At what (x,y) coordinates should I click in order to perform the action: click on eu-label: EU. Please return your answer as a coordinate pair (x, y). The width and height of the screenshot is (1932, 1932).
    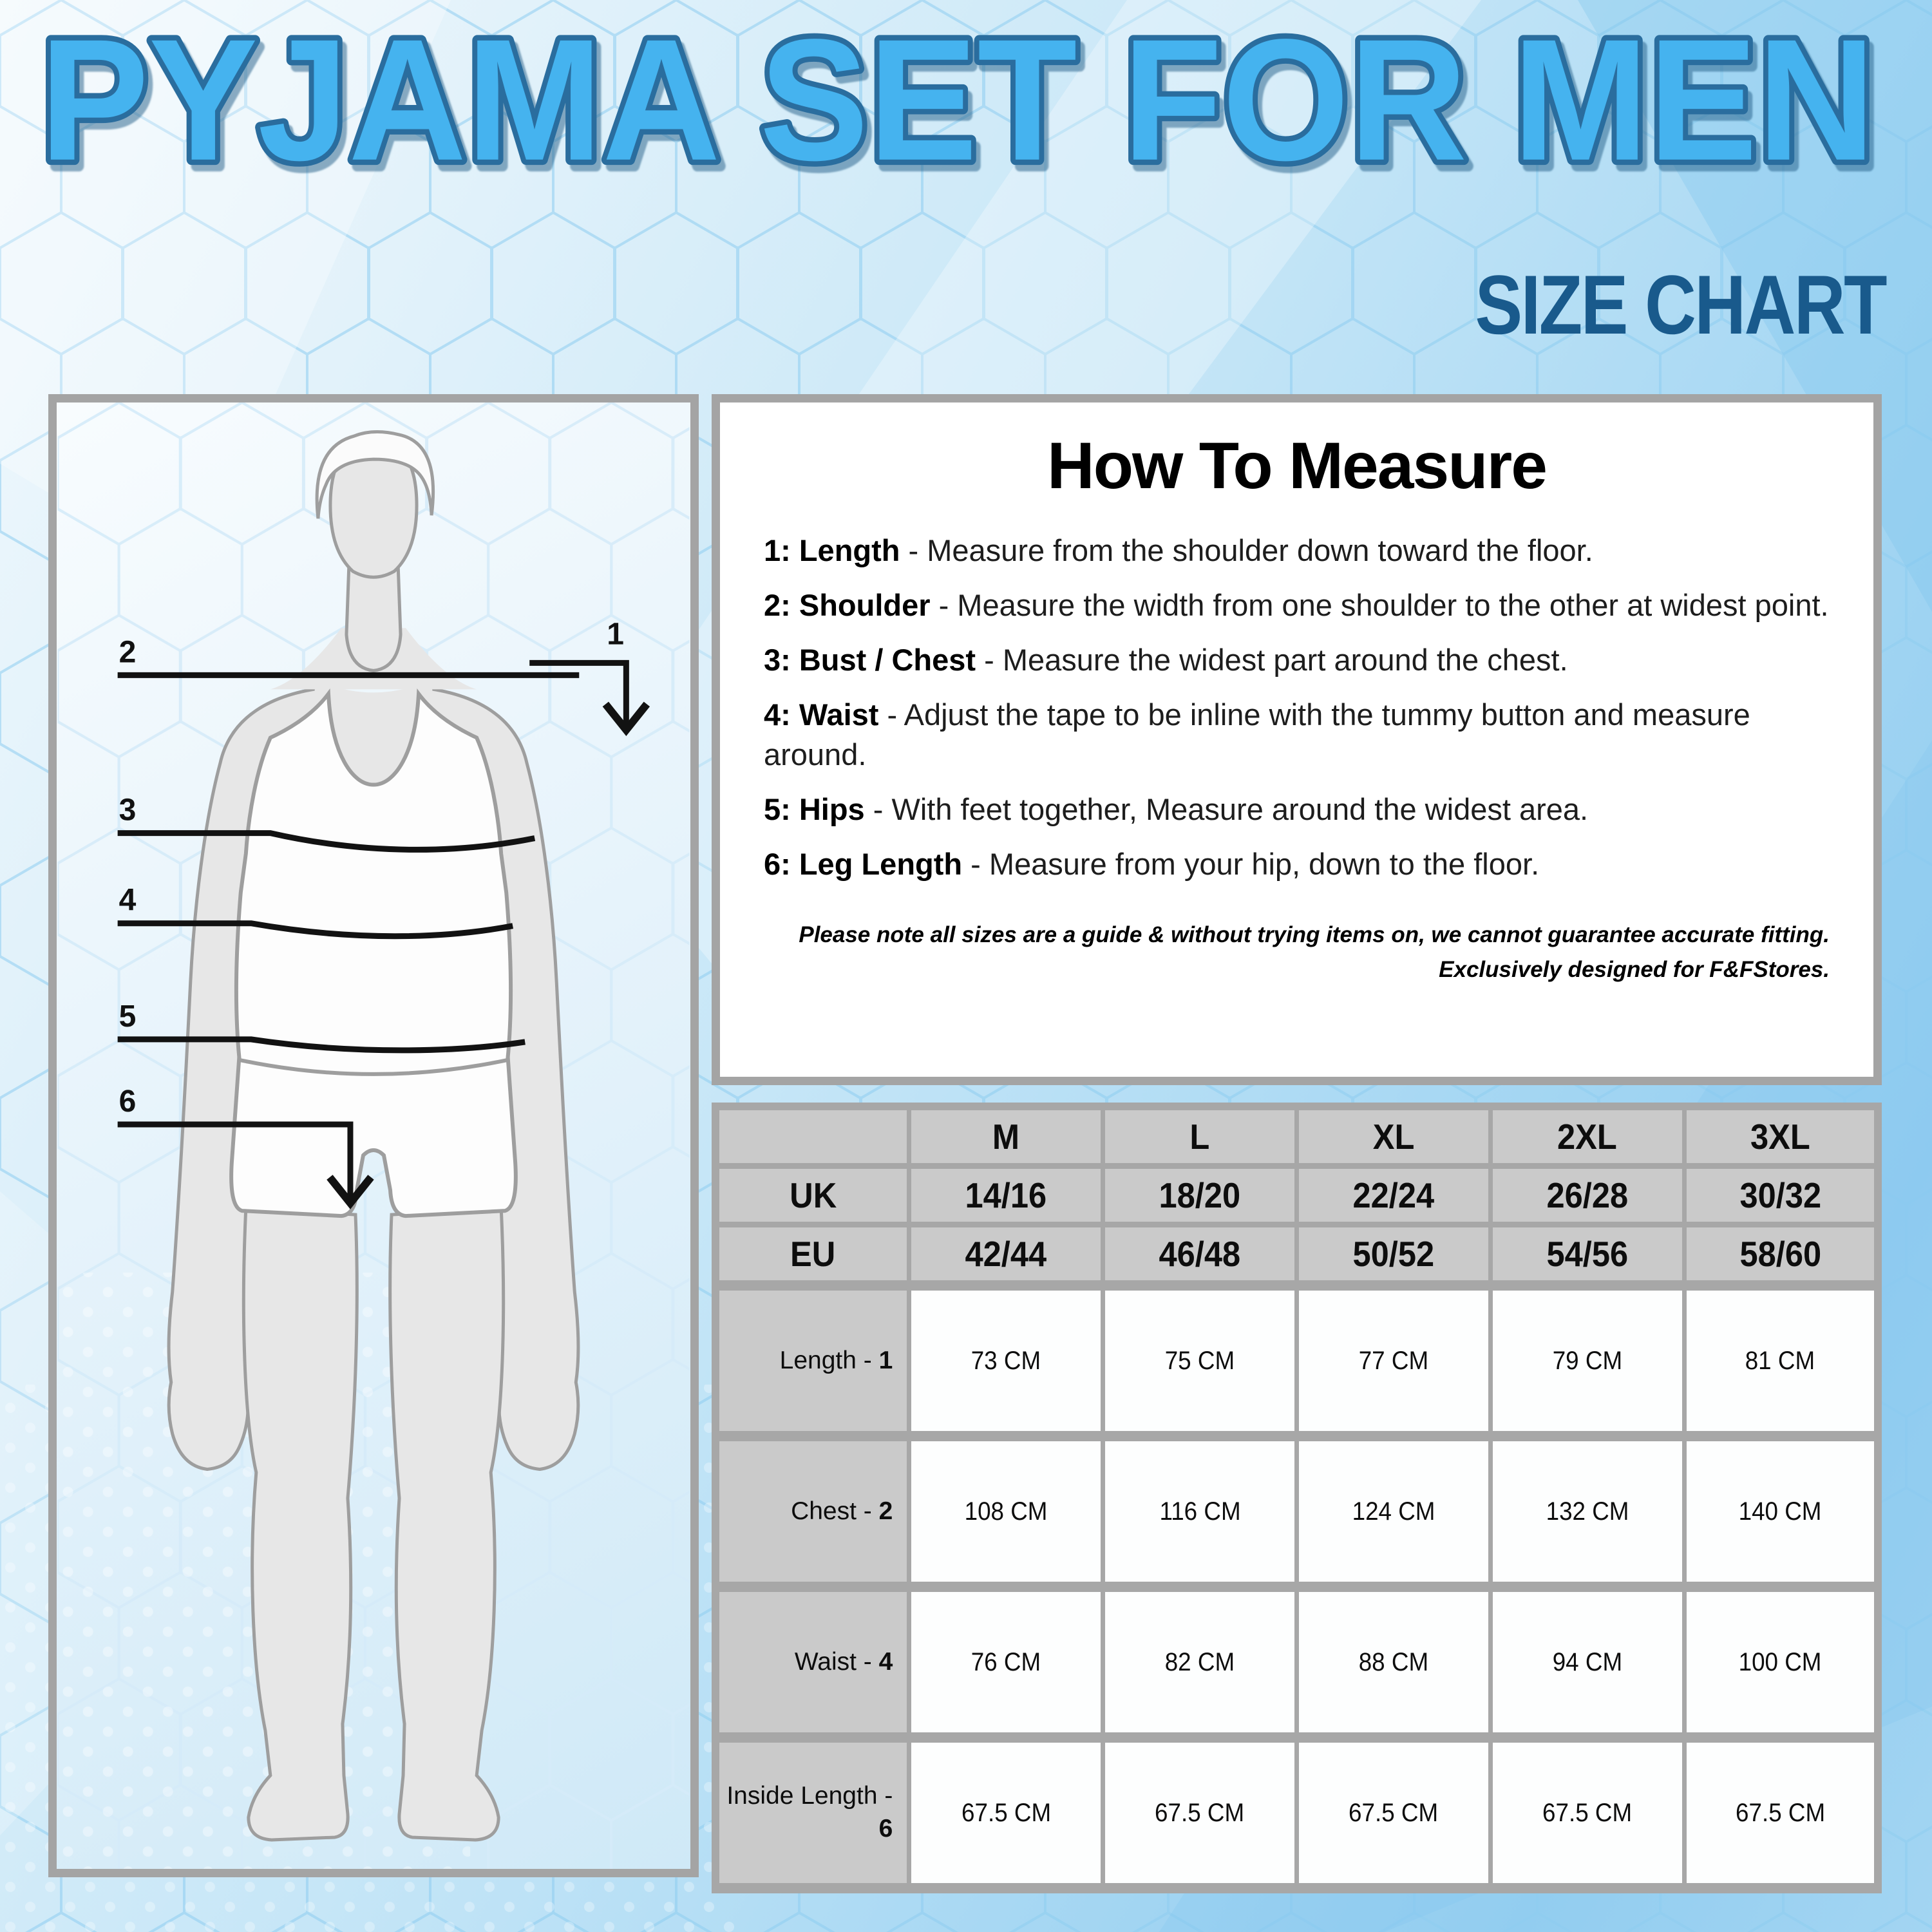
    Looking at the image, I should click on (813, 1255).